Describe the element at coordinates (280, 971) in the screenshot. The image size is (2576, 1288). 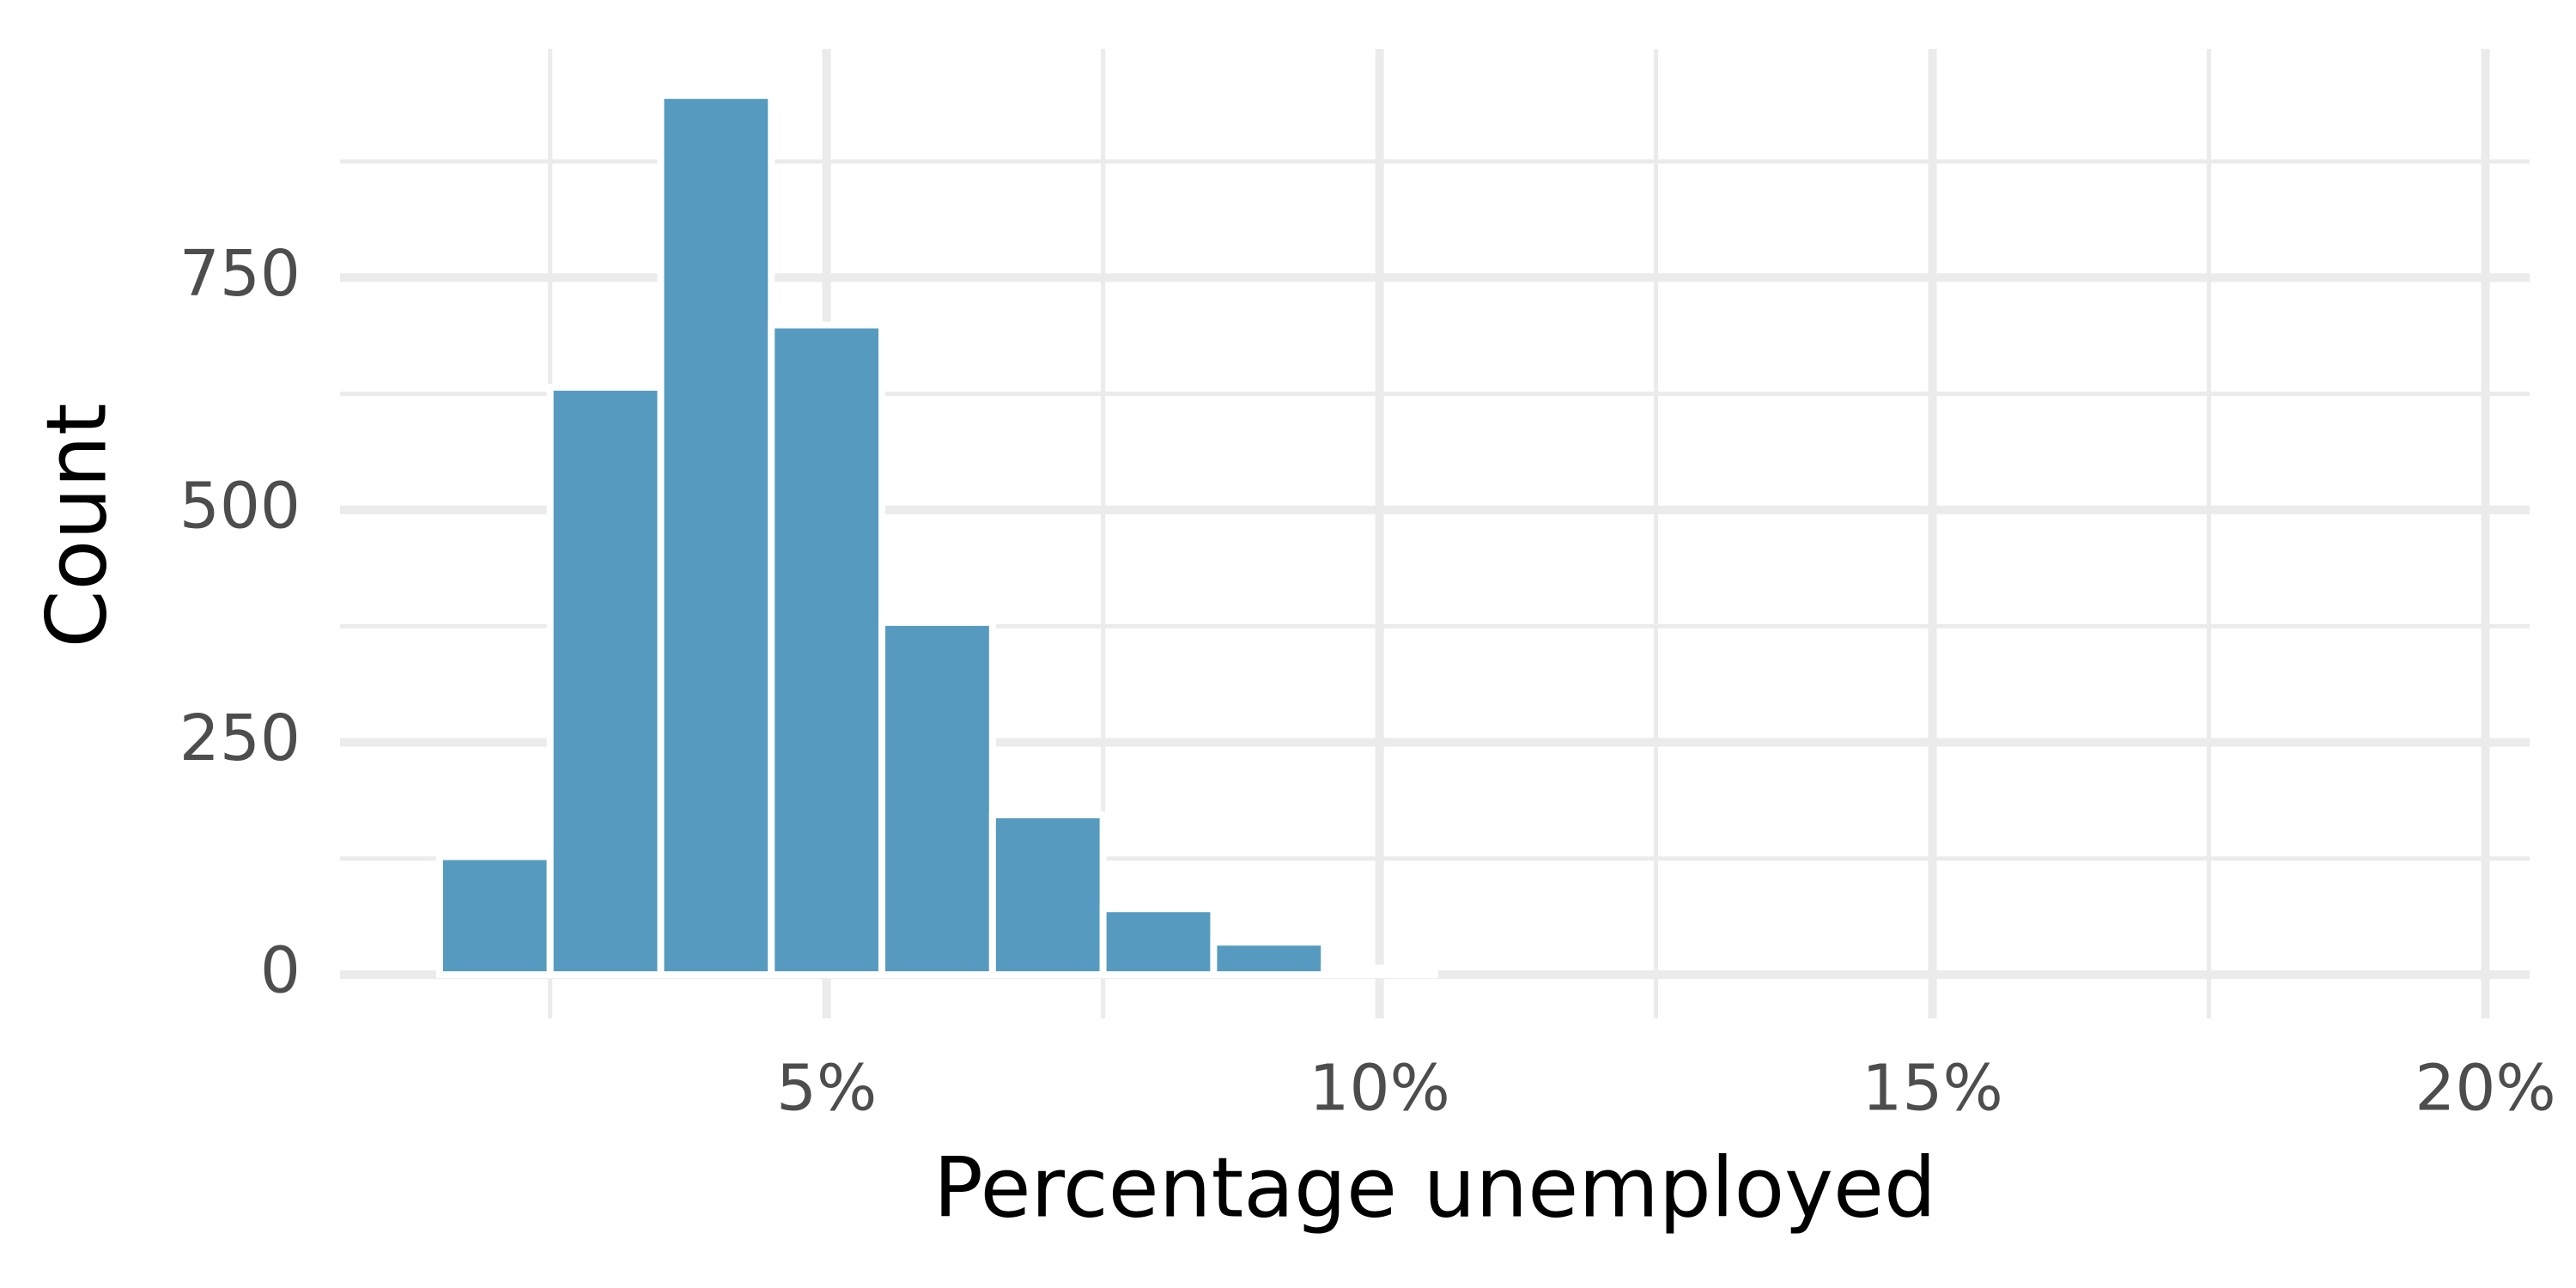
I see `y-tick-label: 0` at that location.